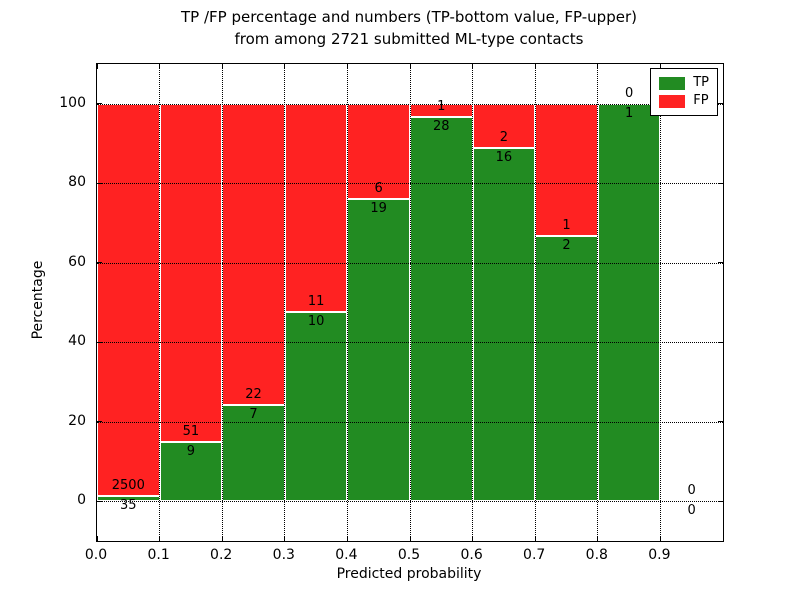 The height and width of the screenshot is (600, 800). I want to click on legend-label-fp: FP, so click(701, 100).